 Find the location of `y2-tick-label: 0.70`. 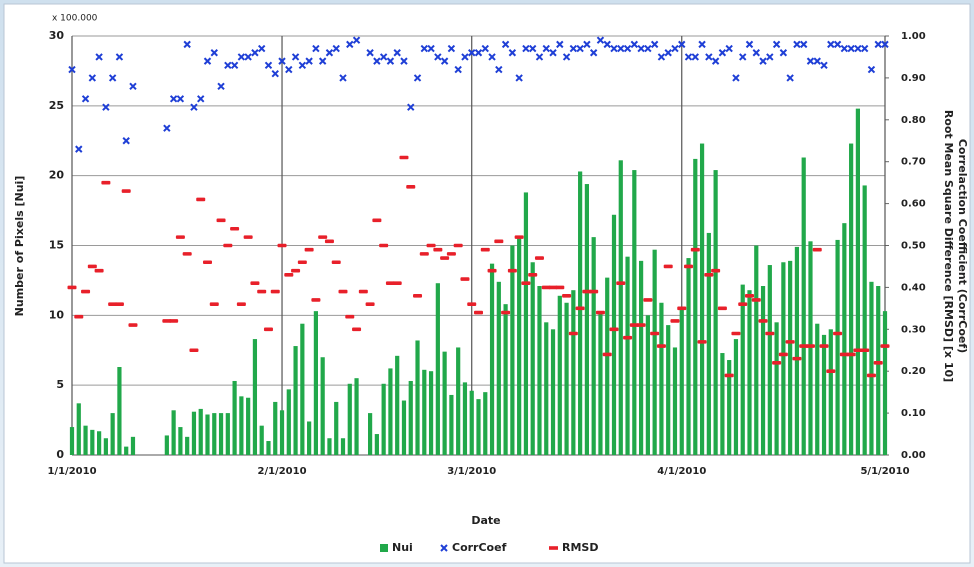

y2-tick-label: 0.70 is located at coordinates (913, 162).